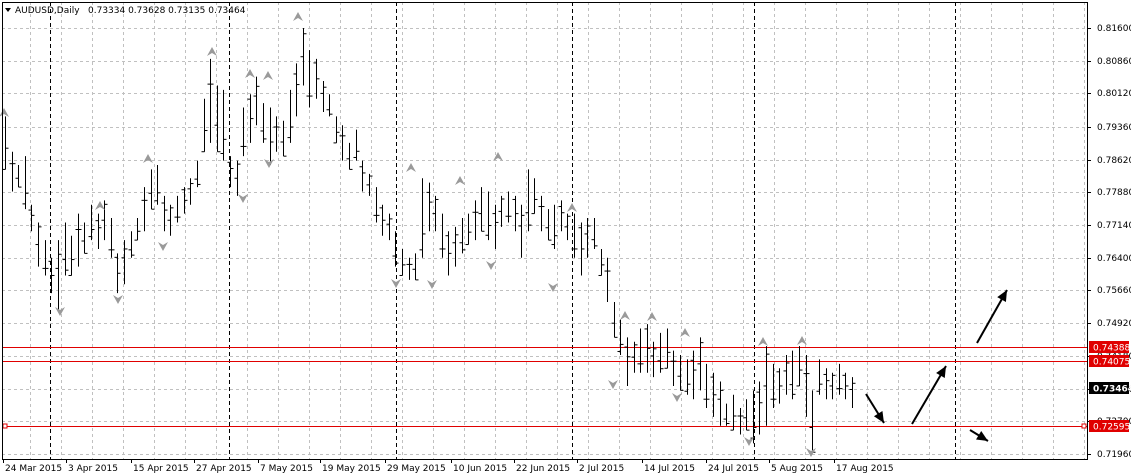  Describe the element at coordinates (33, 469) in the screenshot. I see `time-tick-label: 24 Mar 2015` at that location.